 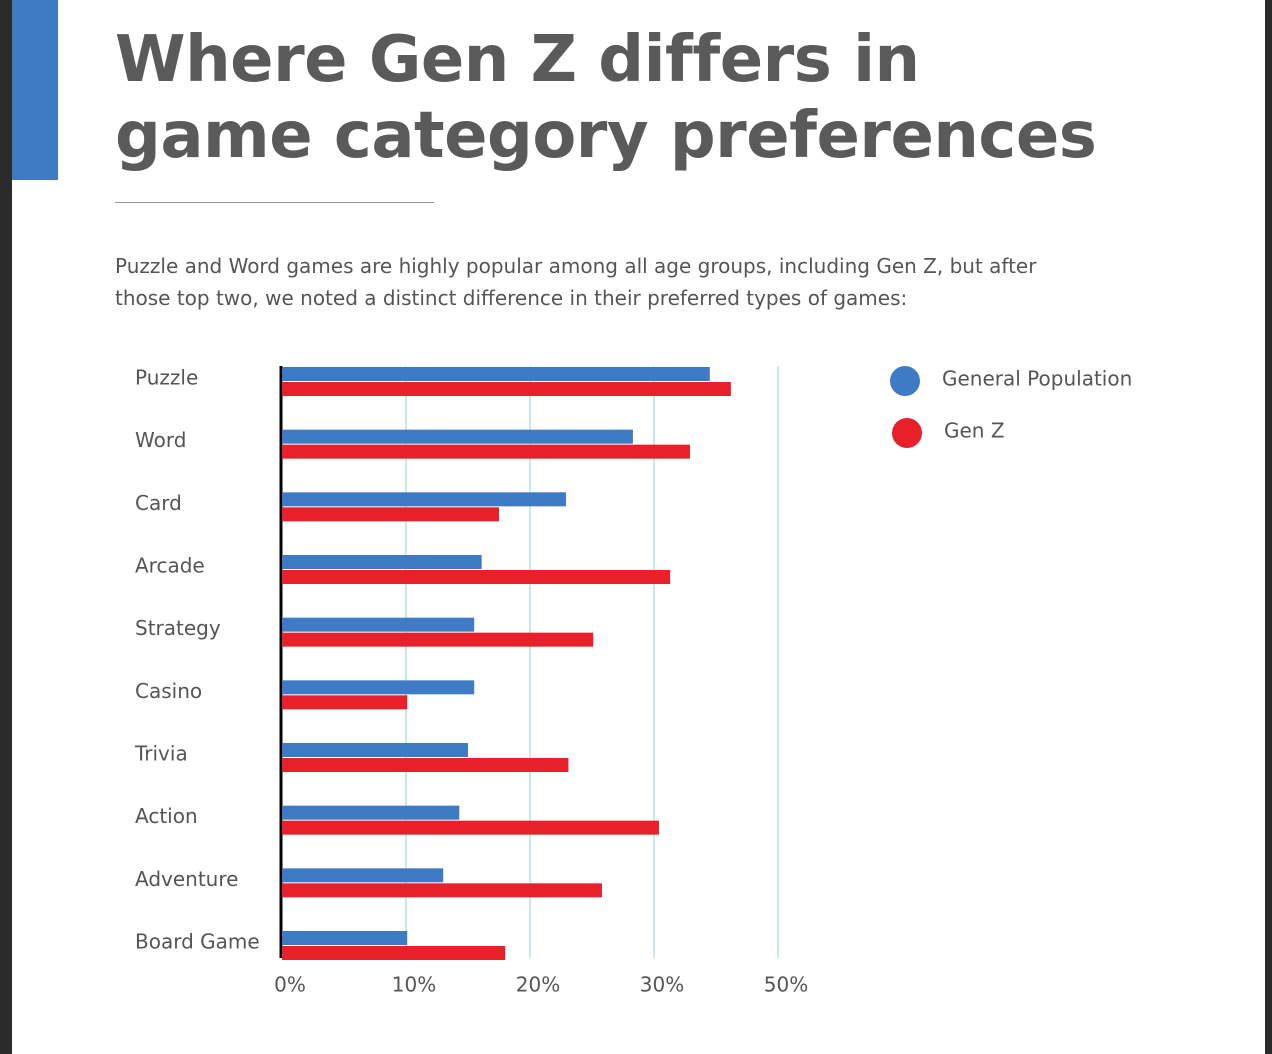 I want to click on legend-label: General Population, so click(x=1037, y=379).